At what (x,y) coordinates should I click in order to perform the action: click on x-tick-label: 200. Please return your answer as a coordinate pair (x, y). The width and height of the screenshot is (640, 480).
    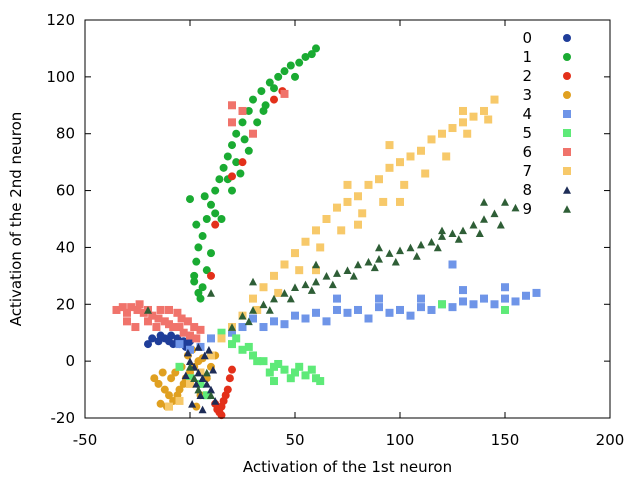
    Looking at the image, I should click on (610, 440).